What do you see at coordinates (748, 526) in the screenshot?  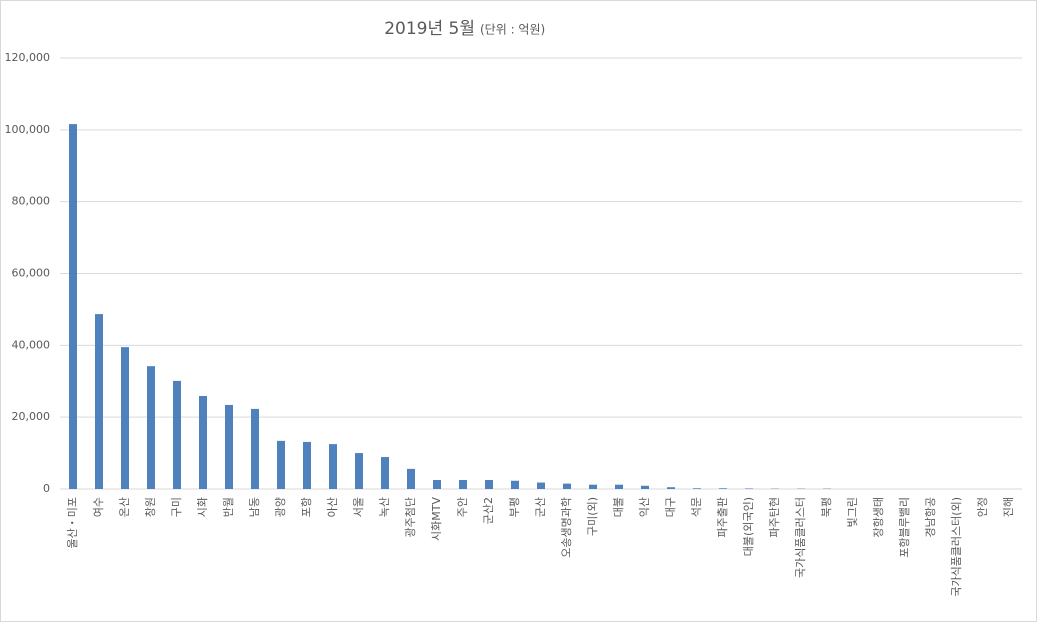 I see `x-tick-label: 대불(외국인)` at bounding box center [748, 526].